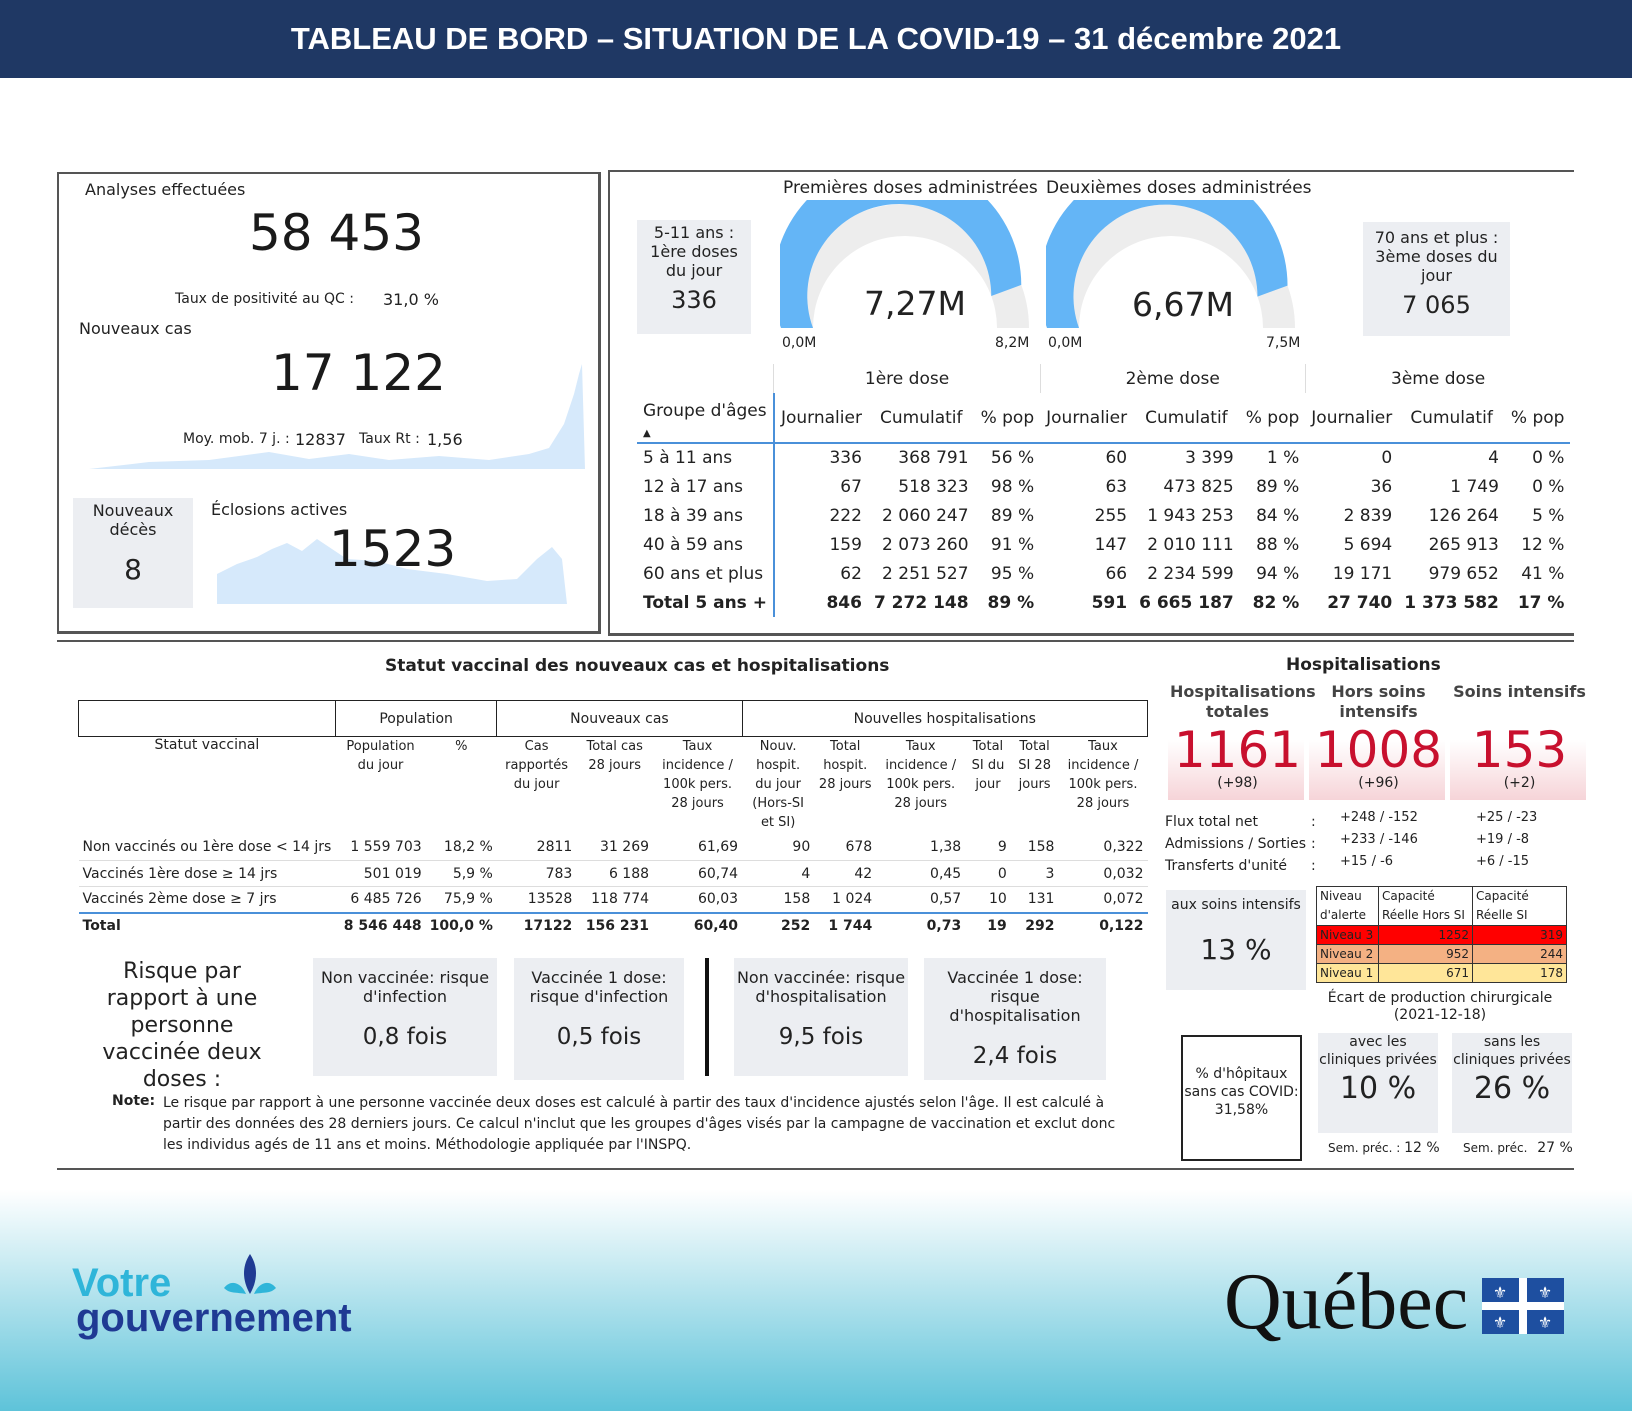  Describe the element at coordinates (705, 420) in the screenshot. I see `age-group-header: Groupe d'âges ▲` at that location.